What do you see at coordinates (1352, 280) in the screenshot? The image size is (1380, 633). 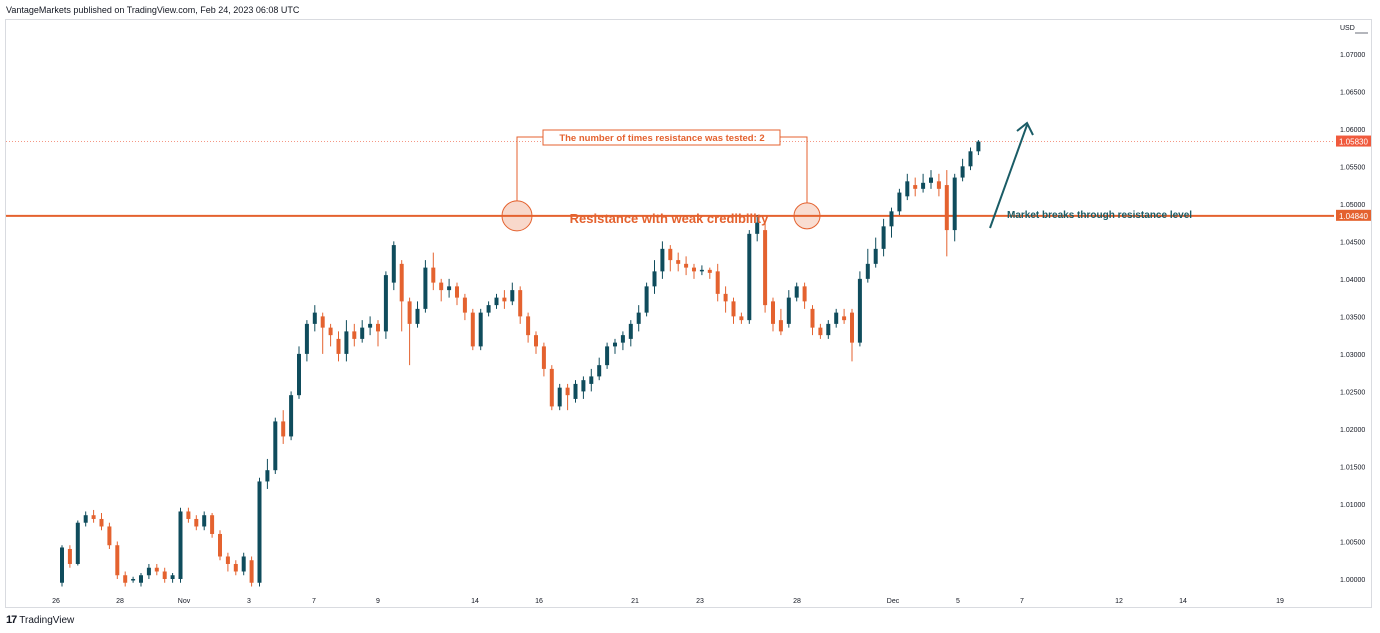 I see `price-tick-label: 1.04000` at bounding box center [1352, 280].